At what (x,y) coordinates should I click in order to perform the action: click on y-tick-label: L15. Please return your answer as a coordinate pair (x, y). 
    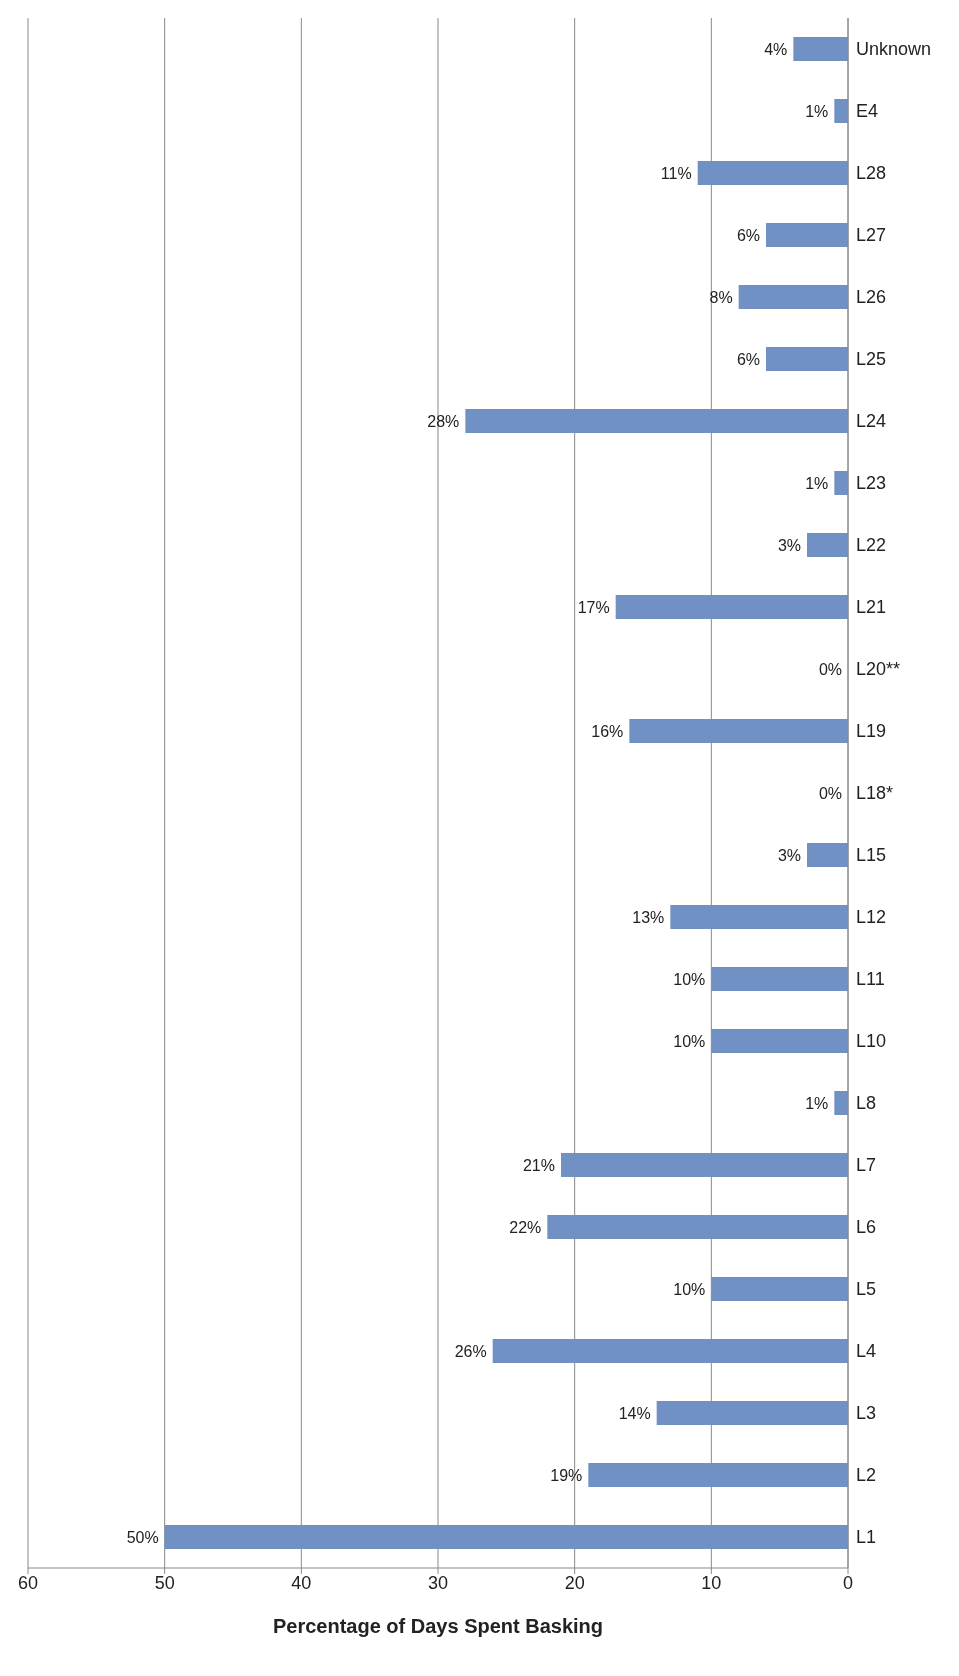
    Looking at the image, I should click on (871, 855).